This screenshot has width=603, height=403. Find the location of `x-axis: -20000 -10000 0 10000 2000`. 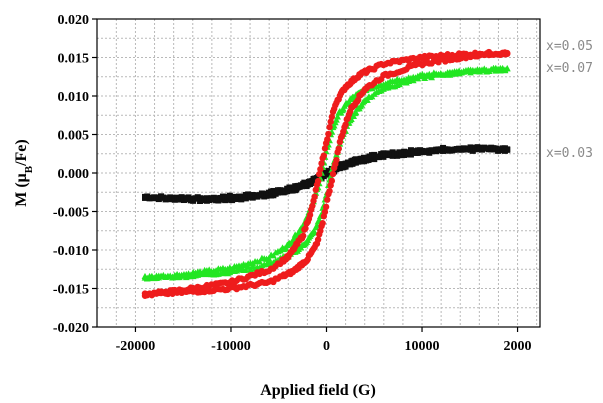

x-axis: -20000 -10000 0 10000 2000 is located at coordinates (324, 340).